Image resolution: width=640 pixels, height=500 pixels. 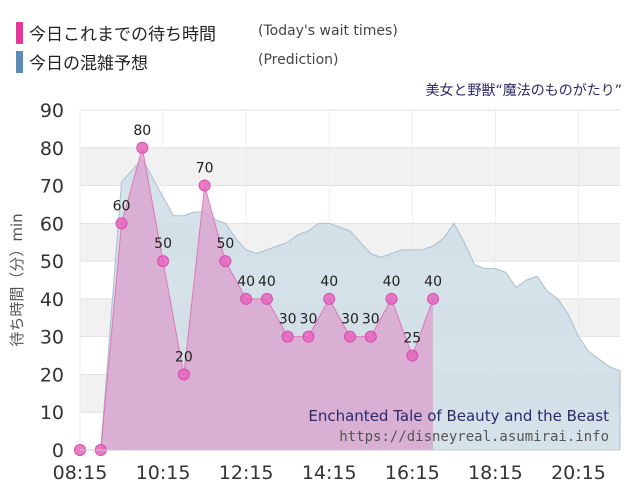 I want to click on y-tick-label: 40, so click(x=52, y=300).